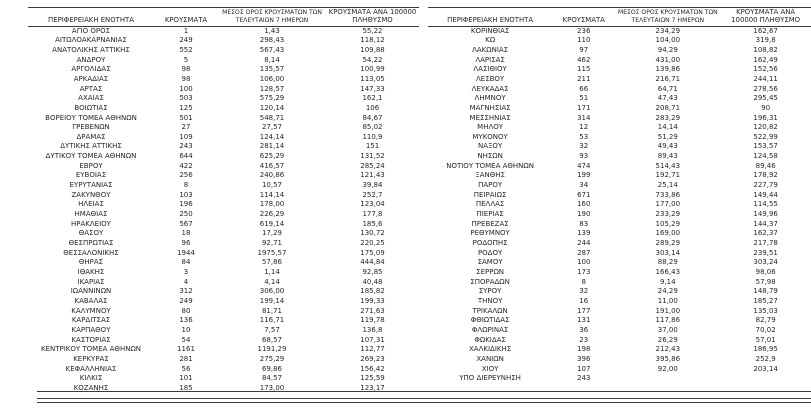 This screenshot has width=811, height=408. What do you see at coordinates (223, 312) in the screenshot?
I see `table-row: ΚΑΛΥΜΝΟΥ 80 81,71 271,63` at bounding box center [223, 312].